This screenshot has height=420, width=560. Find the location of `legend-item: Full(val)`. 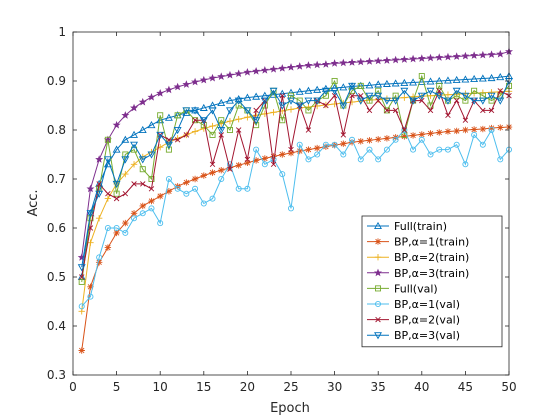

legend-item: Full(val) is located at coordinates (402, 288).